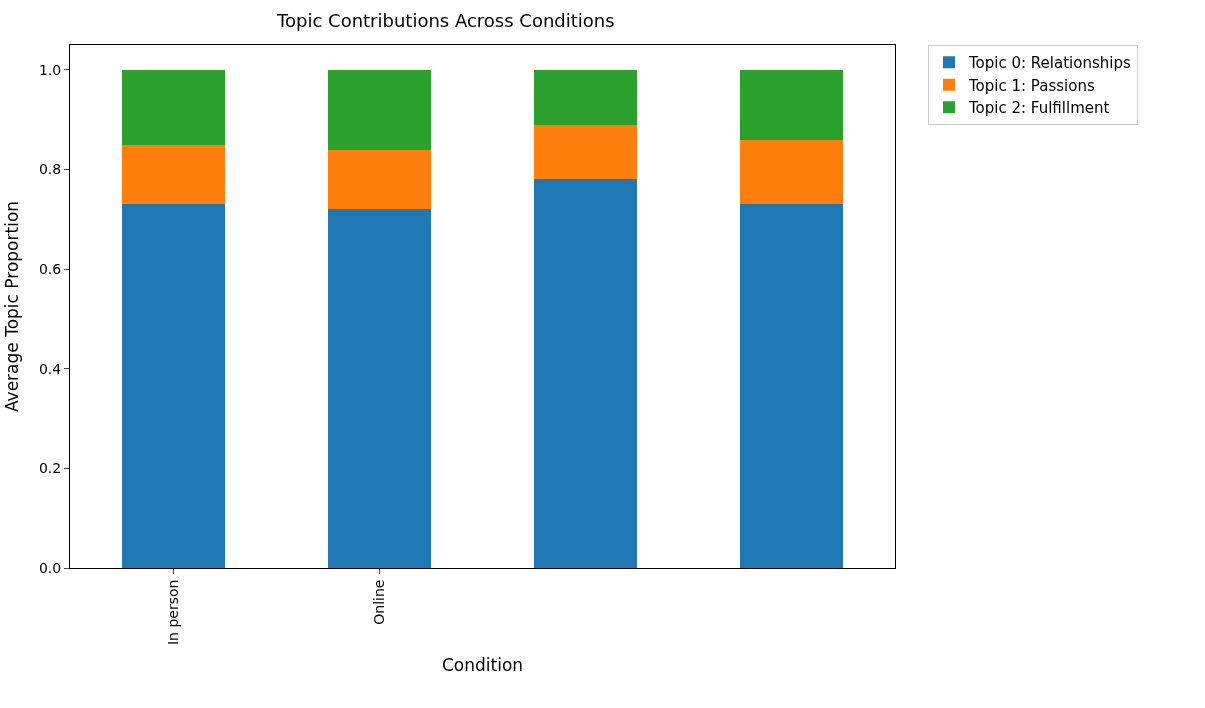  Describe the element at coordinates (50, 468) in the screenshot. I see `y-tick-label: 0.2` at that location.